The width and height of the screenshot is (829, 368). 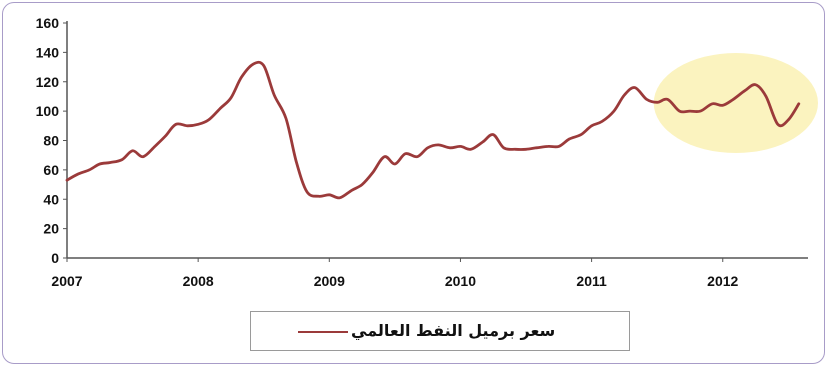 I want to click on x-tick-label: 2011, so click(x=591, y=281).